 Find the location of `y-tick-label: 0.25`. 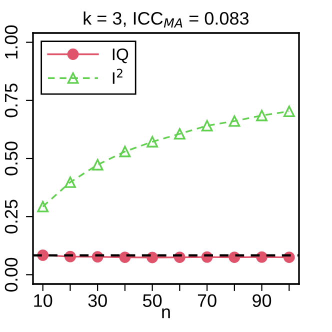

y-tick-label: 0.25 is located at coordinates (11, 217).